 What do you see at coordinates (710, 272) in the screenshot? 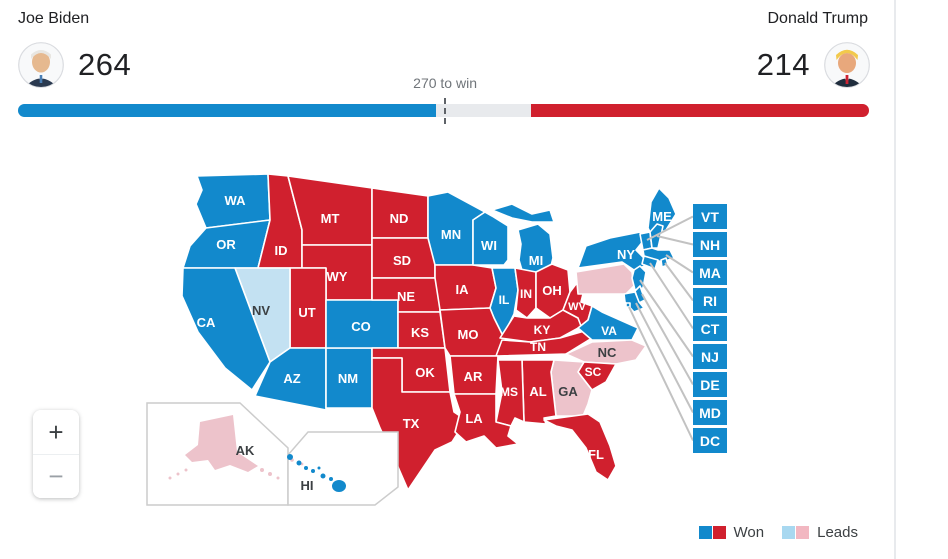
I see `callout-ma: MA` at bounding box center [710, 272].